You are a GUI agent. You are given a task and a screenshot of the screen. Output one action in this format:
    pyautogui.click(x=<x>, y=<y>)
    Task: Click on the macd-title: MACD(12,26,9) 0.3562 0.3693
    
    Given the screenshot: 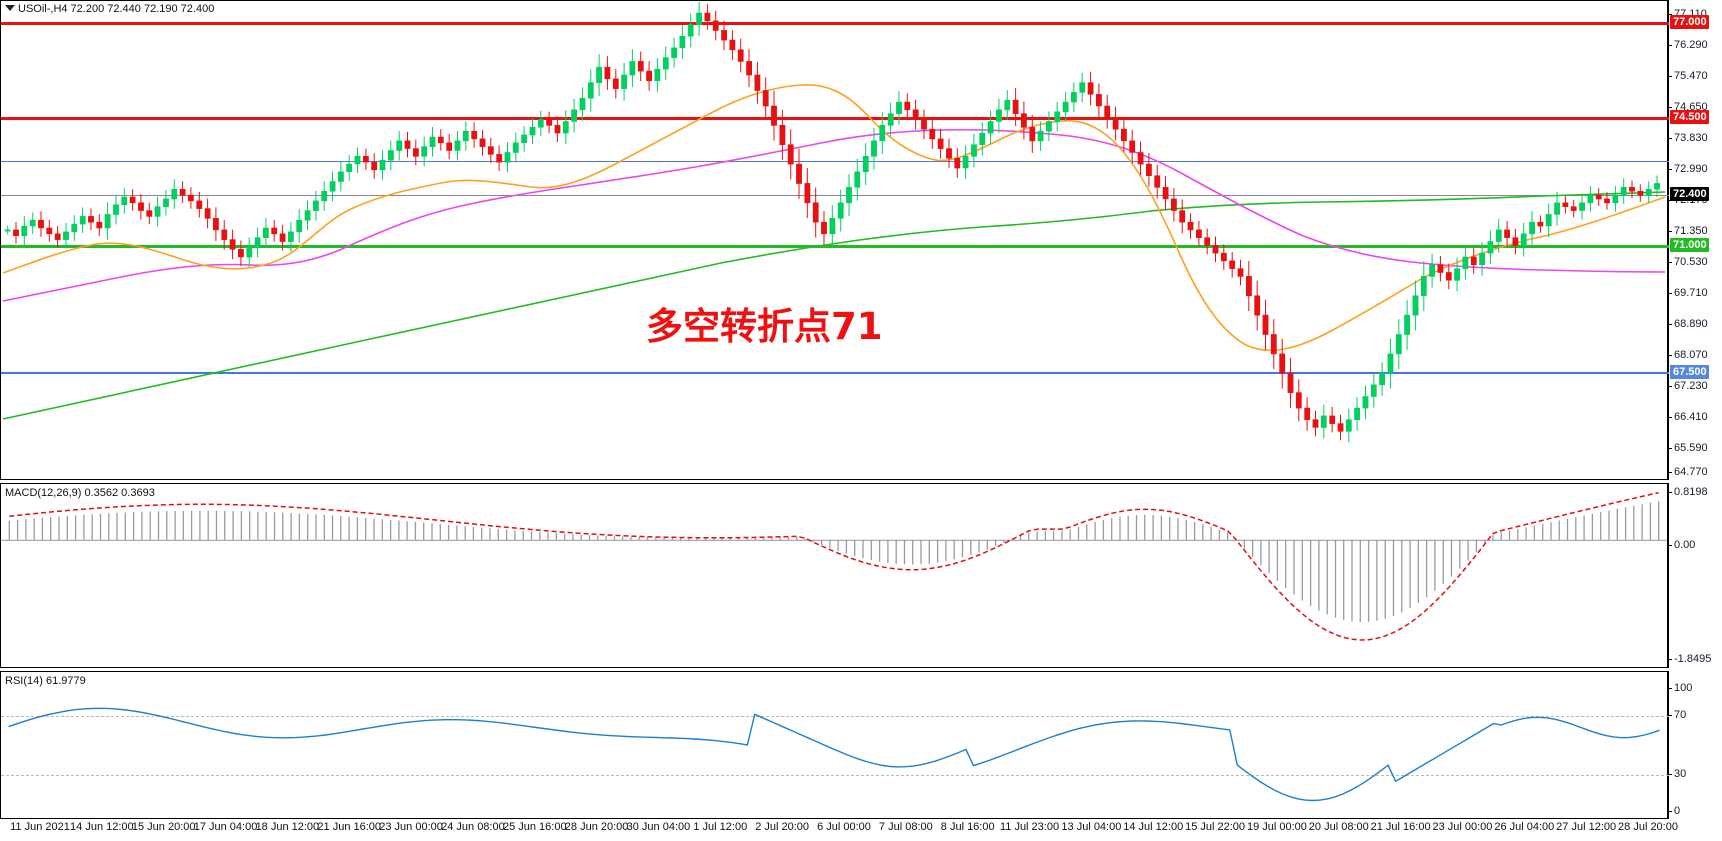 What is the action you would take?
    pyautogui.click(x=80, y=493)
    